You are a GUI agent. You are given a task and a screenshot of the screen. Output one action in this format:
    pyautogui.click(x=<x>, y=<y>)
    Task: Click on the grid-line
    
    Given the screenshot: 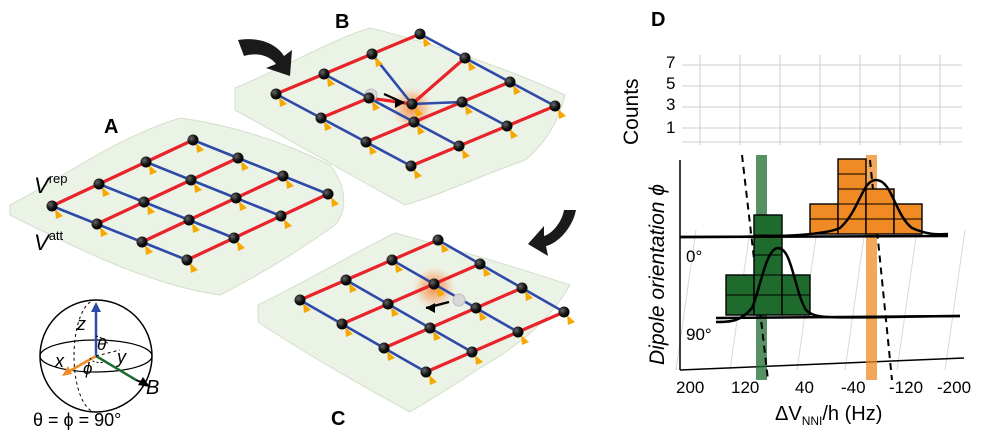 What is the action you would take?
    pyautogui.click(x=907, y=300)
    